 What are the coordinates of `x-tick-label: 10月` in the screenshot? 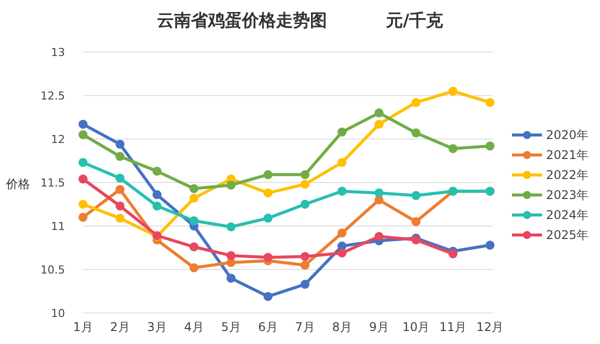 It's located at (416, 327).